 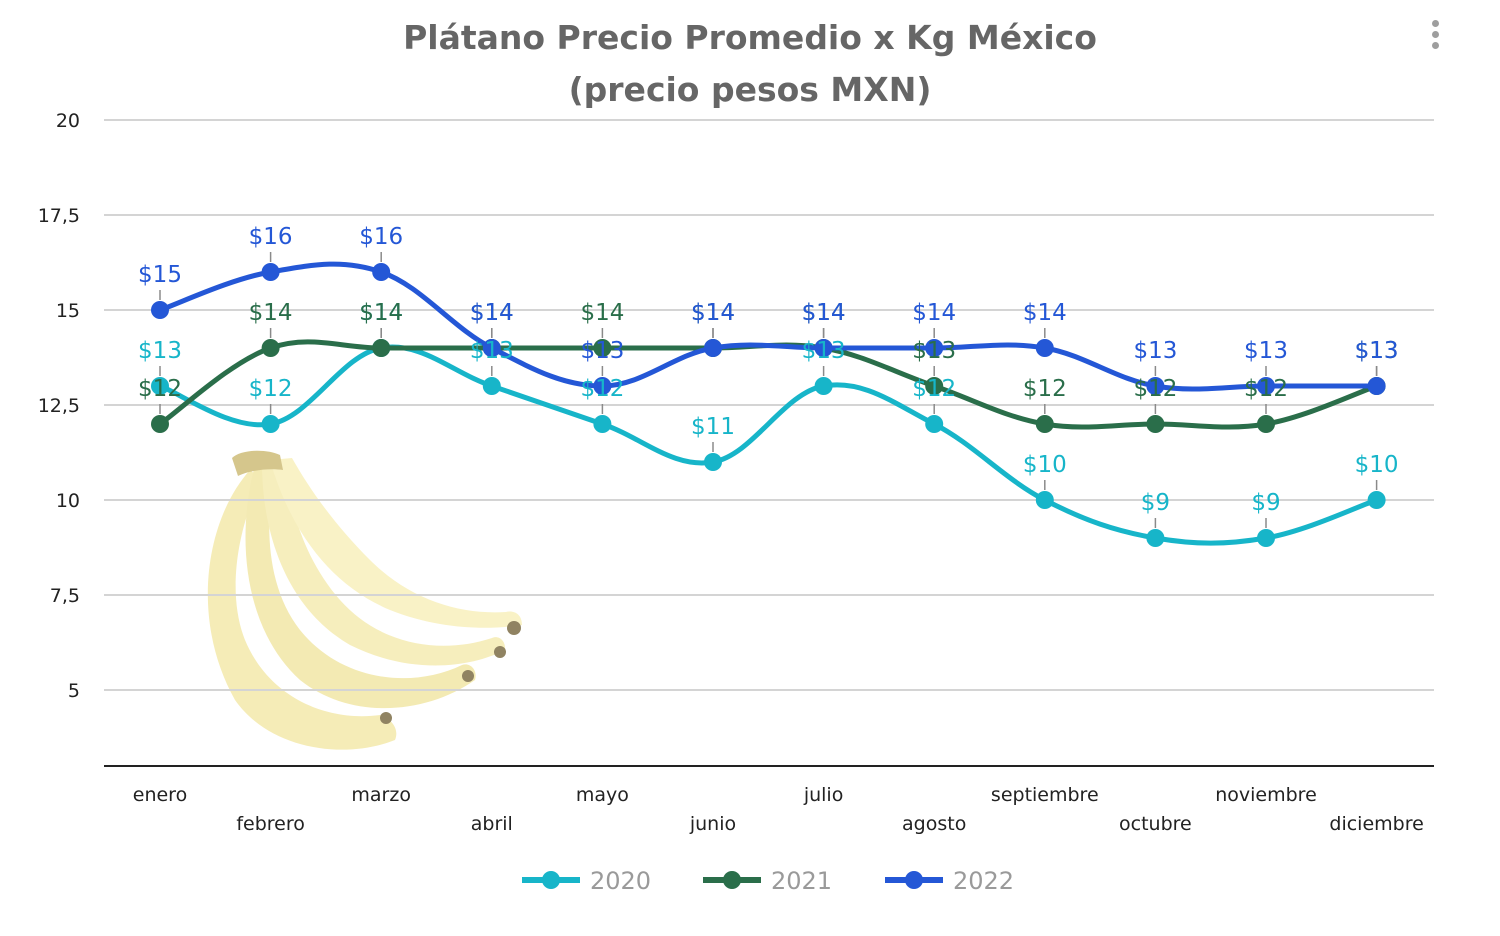 What do you see at coordinates (620, 881) in the screenshot?
I see `legend-label: 2020` at bounding box center [620, 881].